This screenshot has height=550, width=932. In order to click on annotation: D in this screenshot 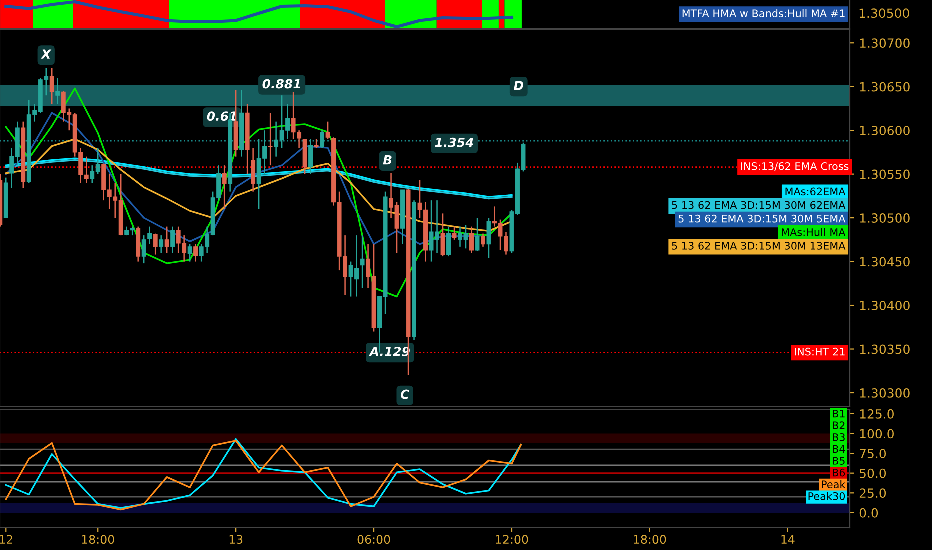, I will do `click(519, 85)`.